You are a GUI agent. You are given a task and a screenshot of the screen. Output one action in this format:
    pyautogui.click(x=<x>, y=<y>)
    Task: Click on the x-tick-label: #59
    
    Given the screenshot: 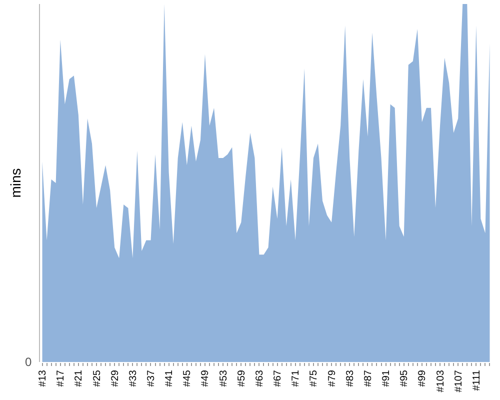 What is the action you would take?
    pyautogui.click(x=242, y=378)
    